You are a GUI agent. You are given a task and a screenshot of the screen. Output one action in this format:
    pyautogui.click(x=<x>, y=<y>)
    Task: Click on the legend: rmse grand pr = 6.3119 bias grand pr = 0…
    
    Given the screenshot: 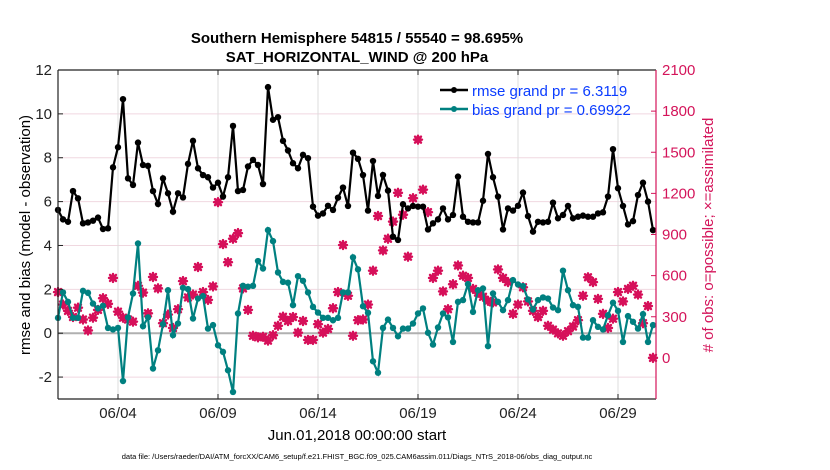 What is the action you would take?
    pyautogui.click(x=535, y=101)
    